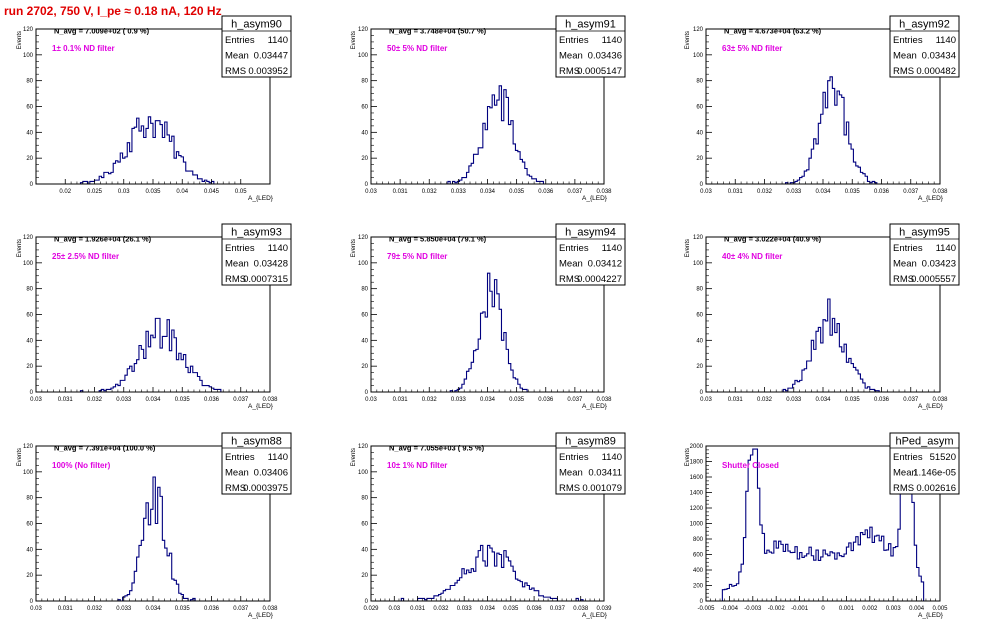  I want to click on filter-annotation: Shutter Closed, so click(750, 465).